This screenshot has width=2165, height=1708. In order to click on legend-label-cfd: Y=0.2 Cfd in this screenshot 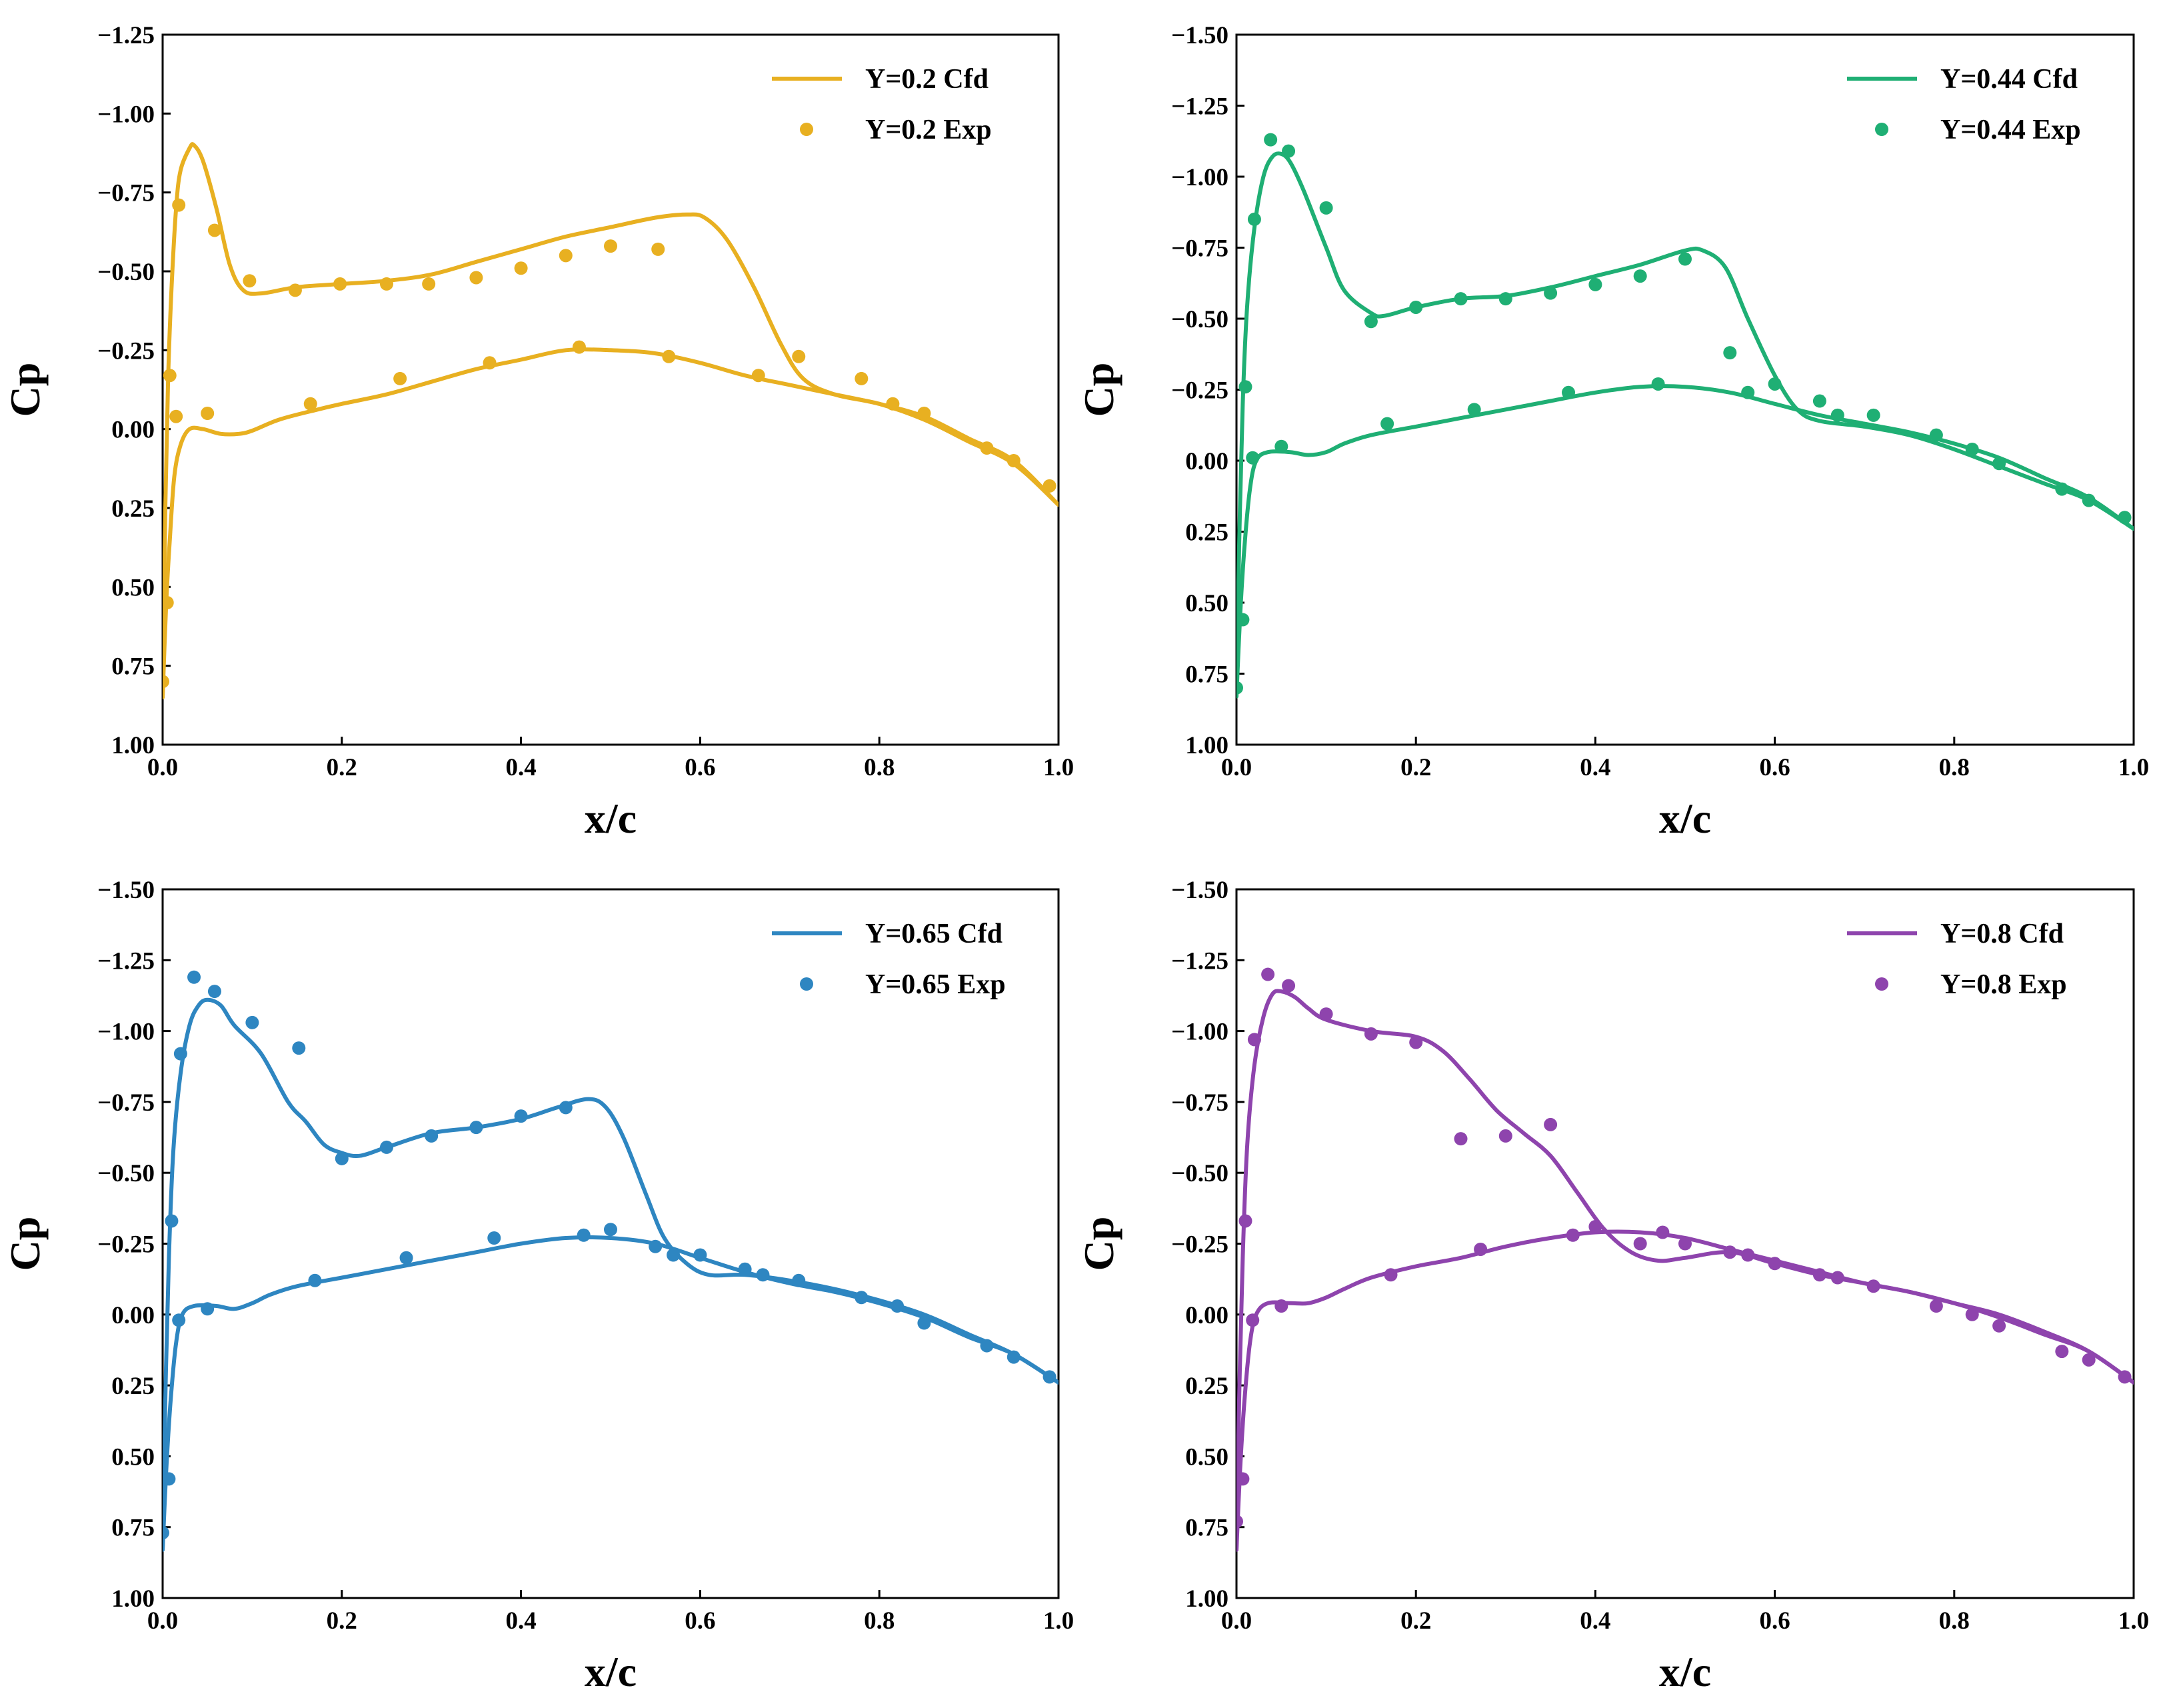, I will do `click(927, 79)`.